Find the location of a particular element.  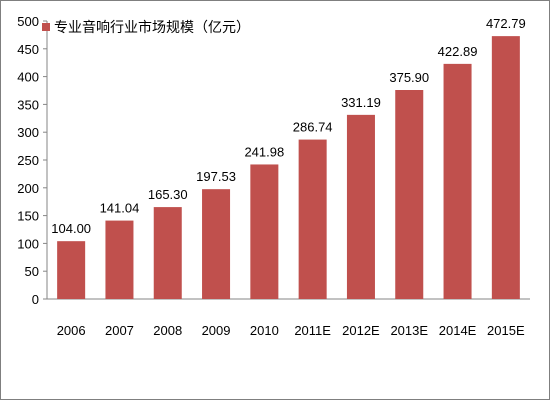

data-label: 141.04 is located at coordinates (120, 208).